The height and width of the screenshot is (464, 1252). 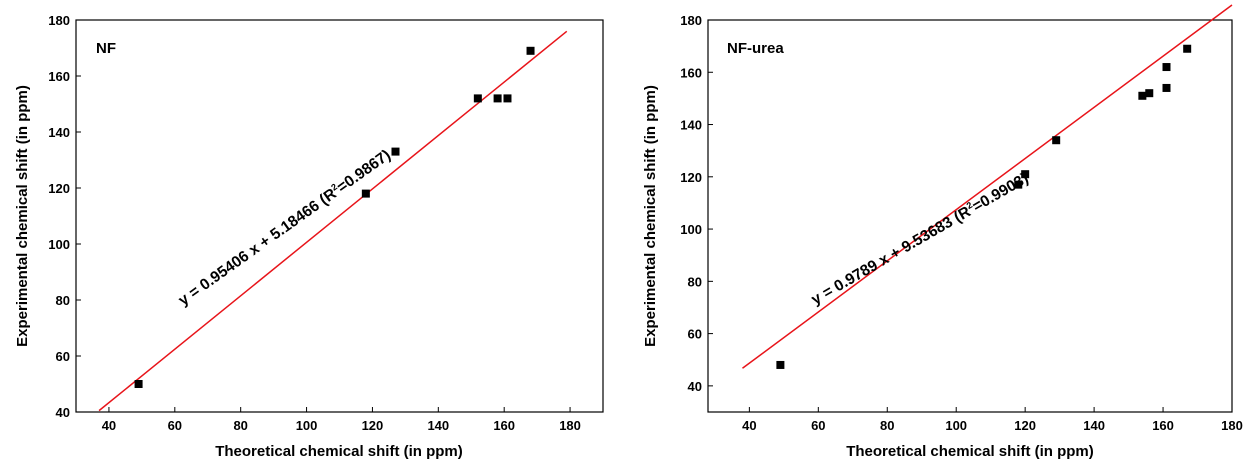 I want to click on fit-equation: y = 0.9789 x + 9.53683 (R2=0.9903), so click(x=919, y=238).